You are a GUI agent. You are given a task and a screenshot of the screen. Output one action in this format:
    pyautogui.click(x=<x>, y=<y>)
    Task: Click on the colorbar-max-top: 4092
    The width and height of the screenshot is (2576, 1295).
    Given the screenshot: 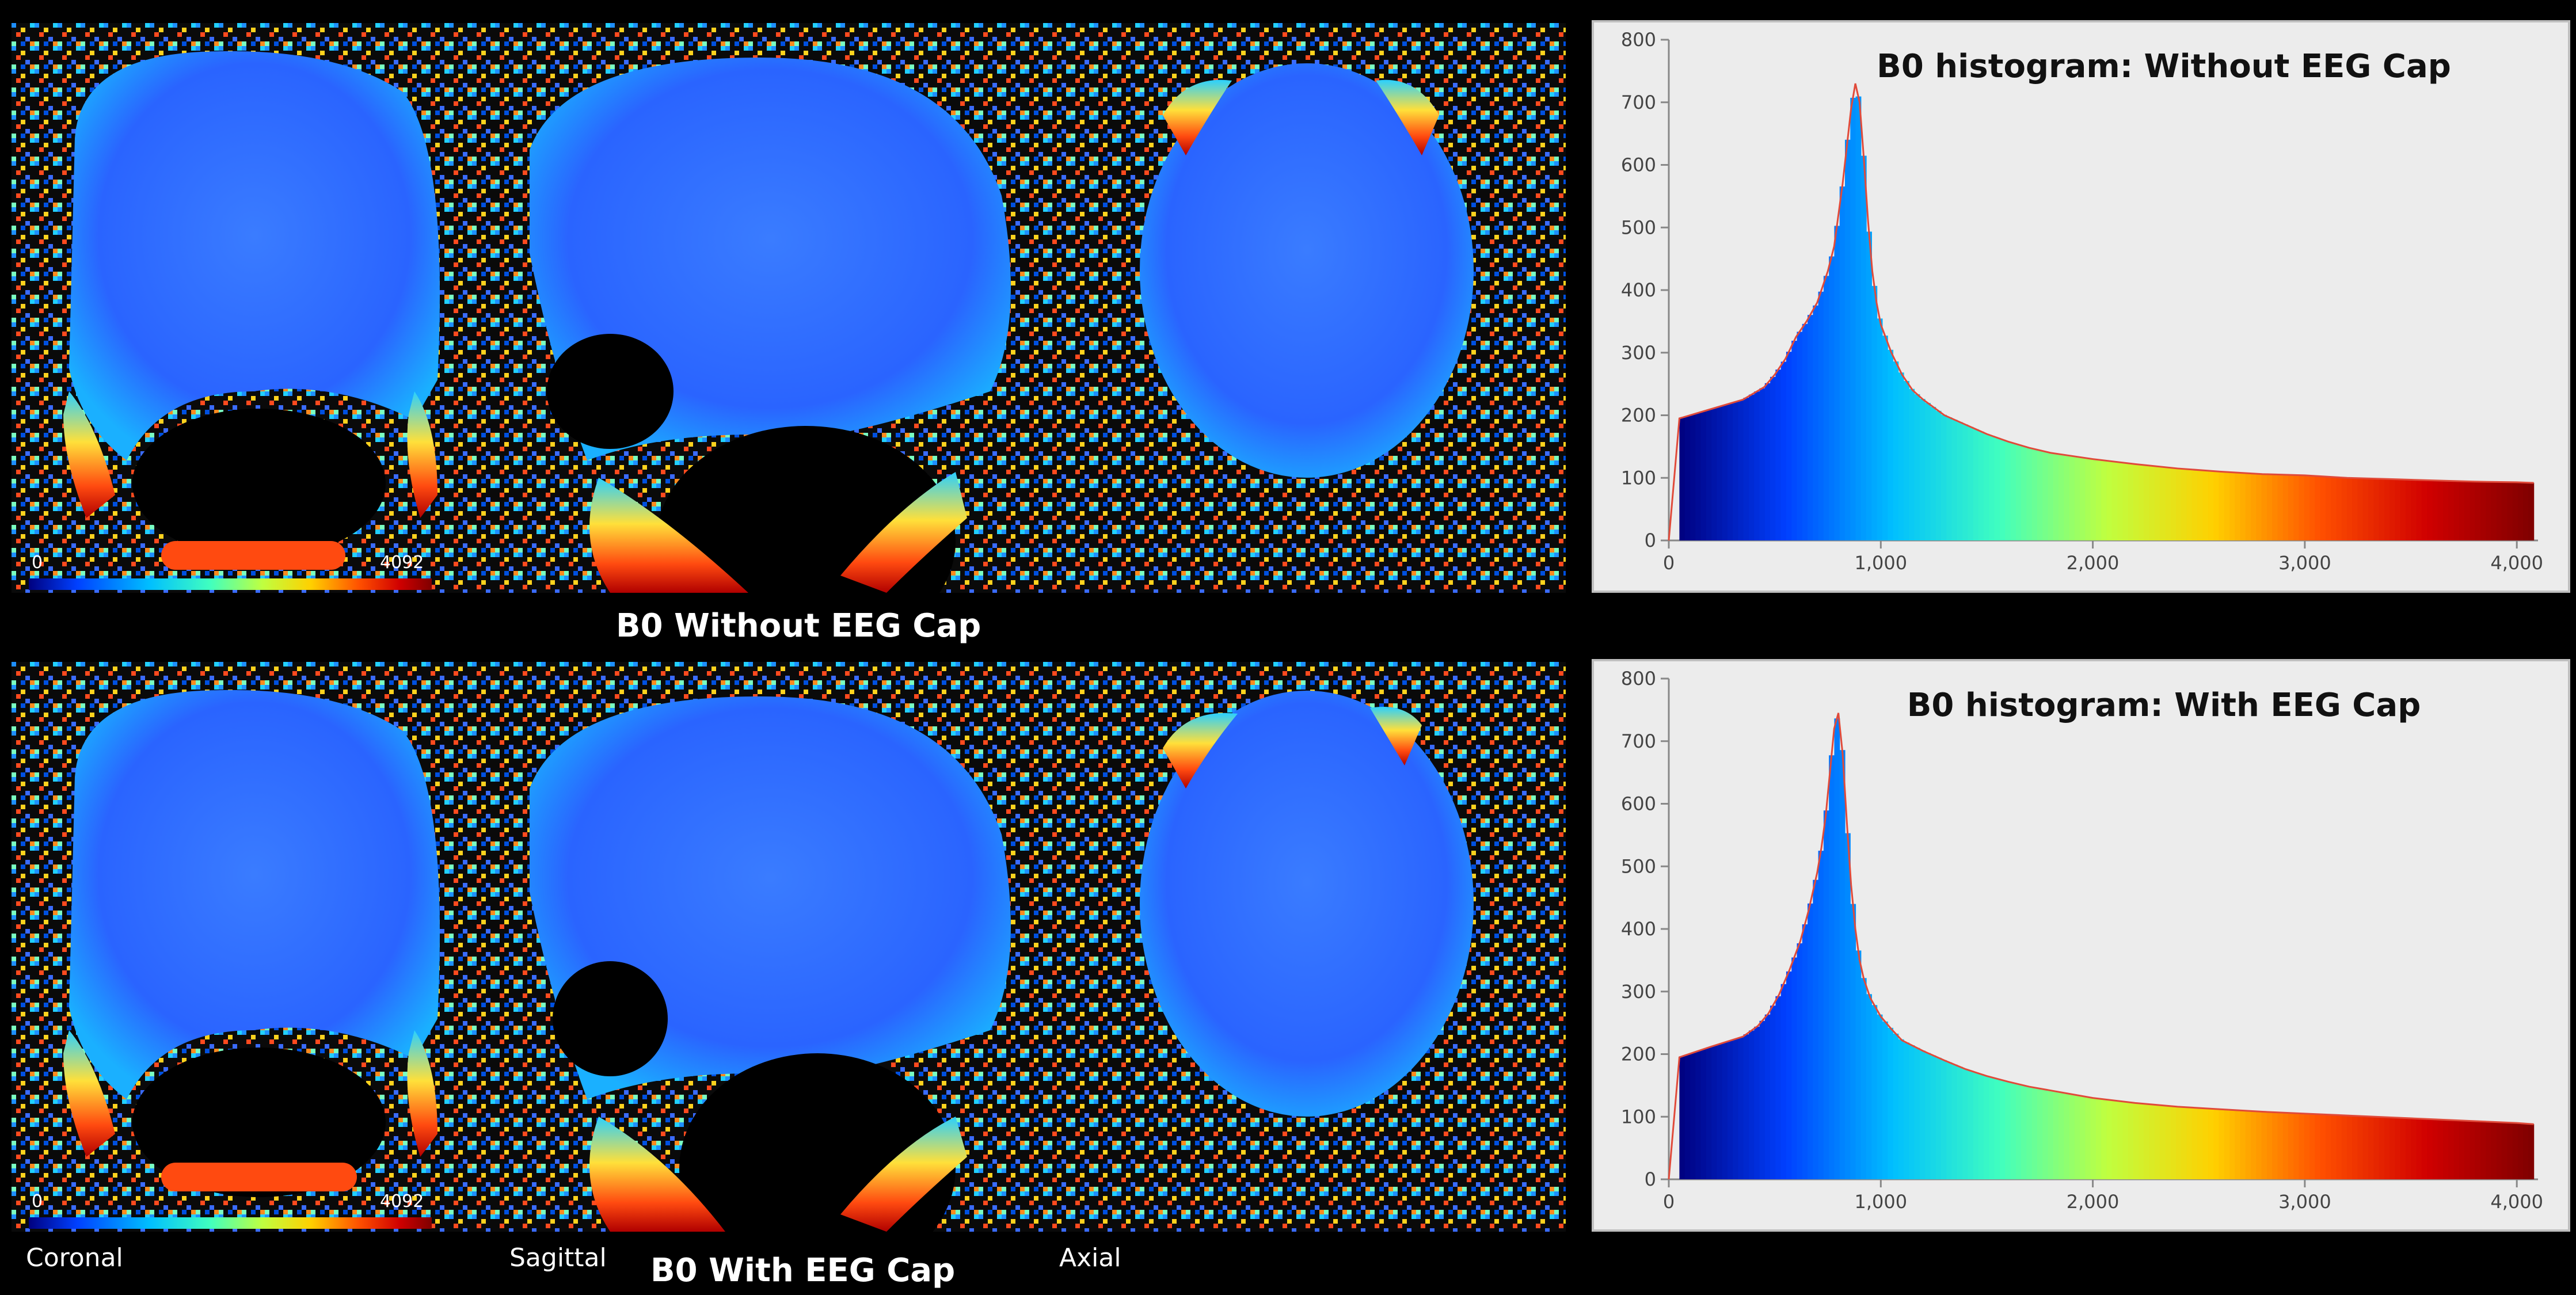 What is the action you would take?
    pyautogui.click(x=402, y=563)
    